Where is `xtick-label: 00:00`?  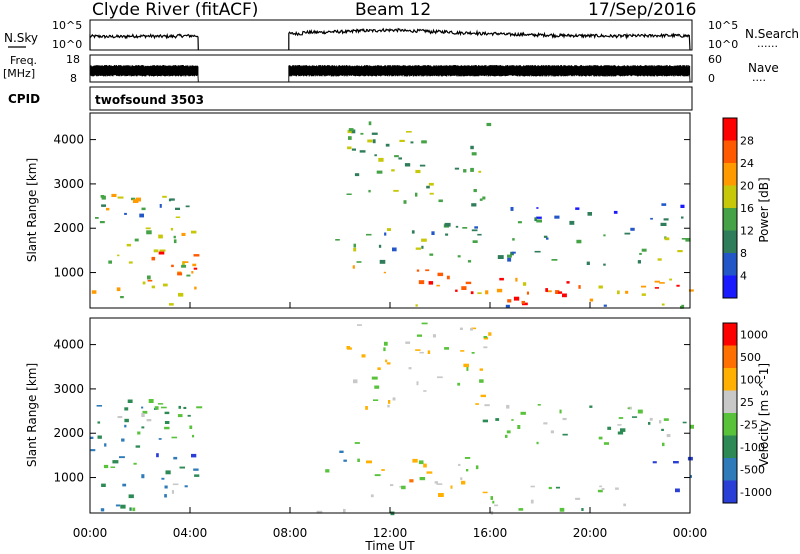 xtick-label: 00:00 is located at coordinates (90, 533).